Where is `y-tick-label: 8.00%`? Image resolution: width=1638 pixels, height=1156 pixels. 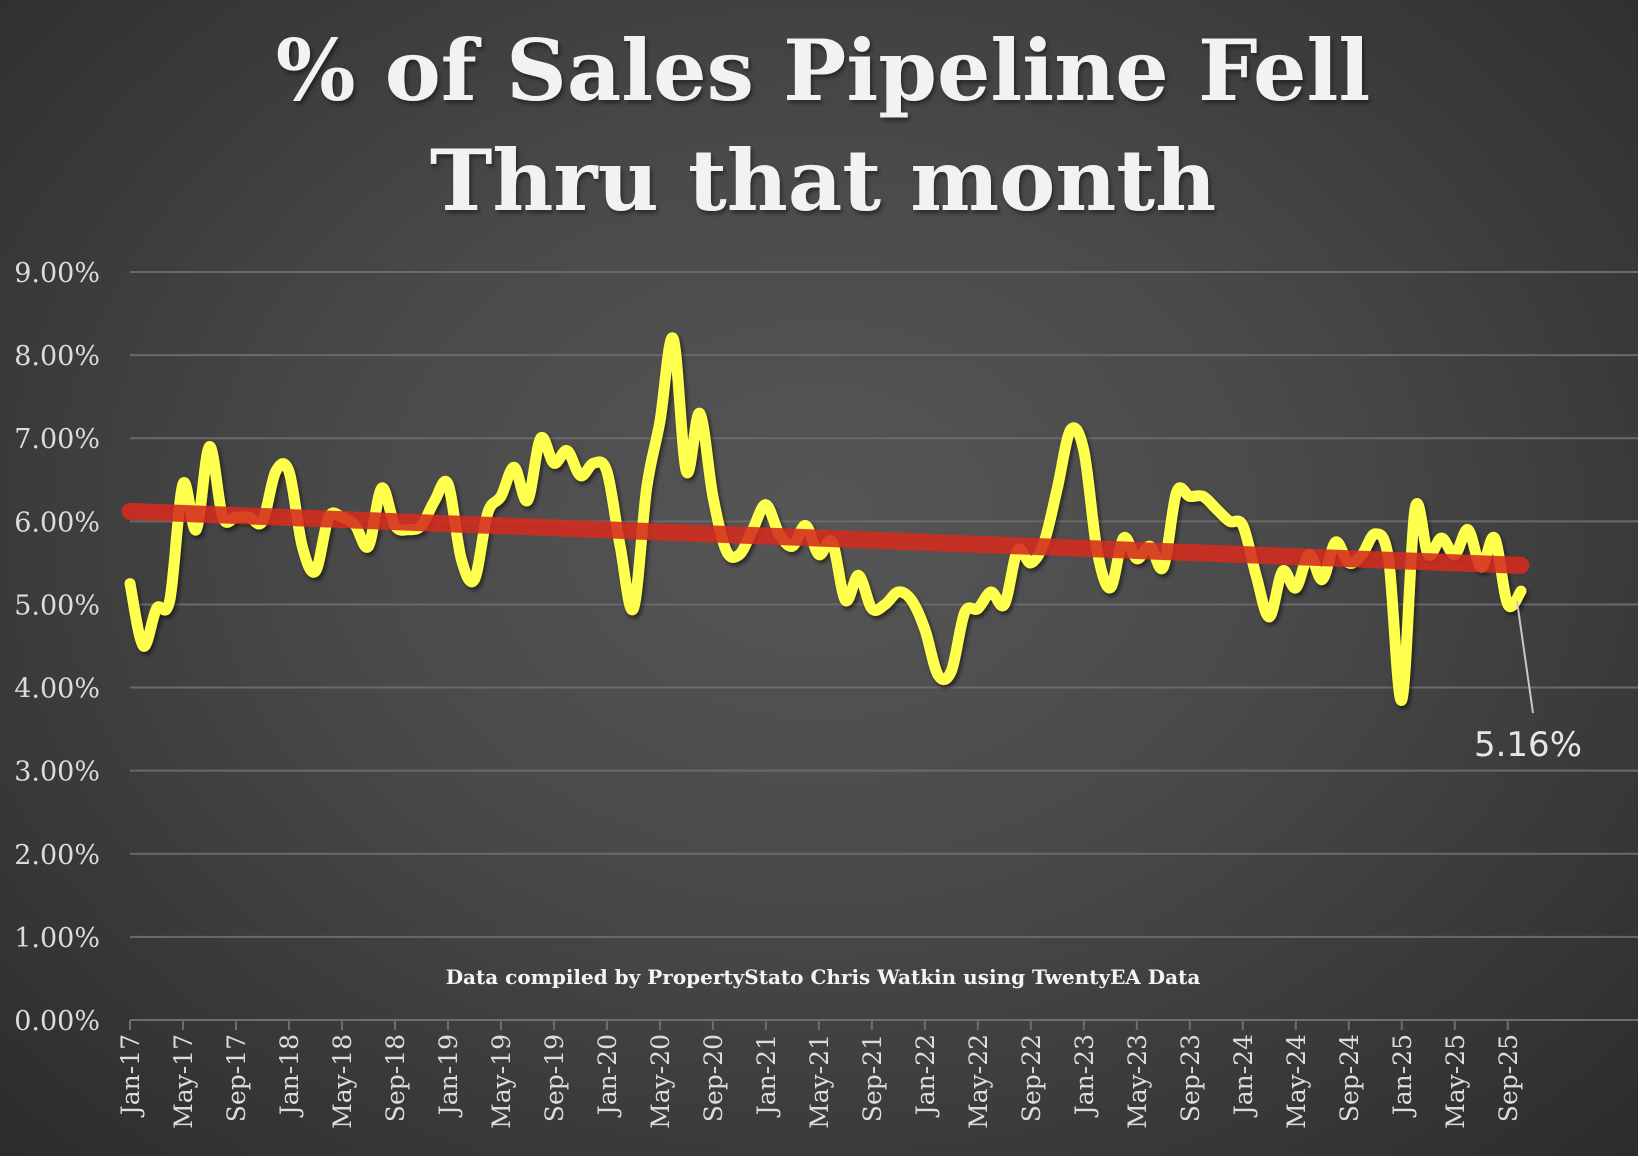 y-tick-label: 8.00% is located at coordinates (57, 356).